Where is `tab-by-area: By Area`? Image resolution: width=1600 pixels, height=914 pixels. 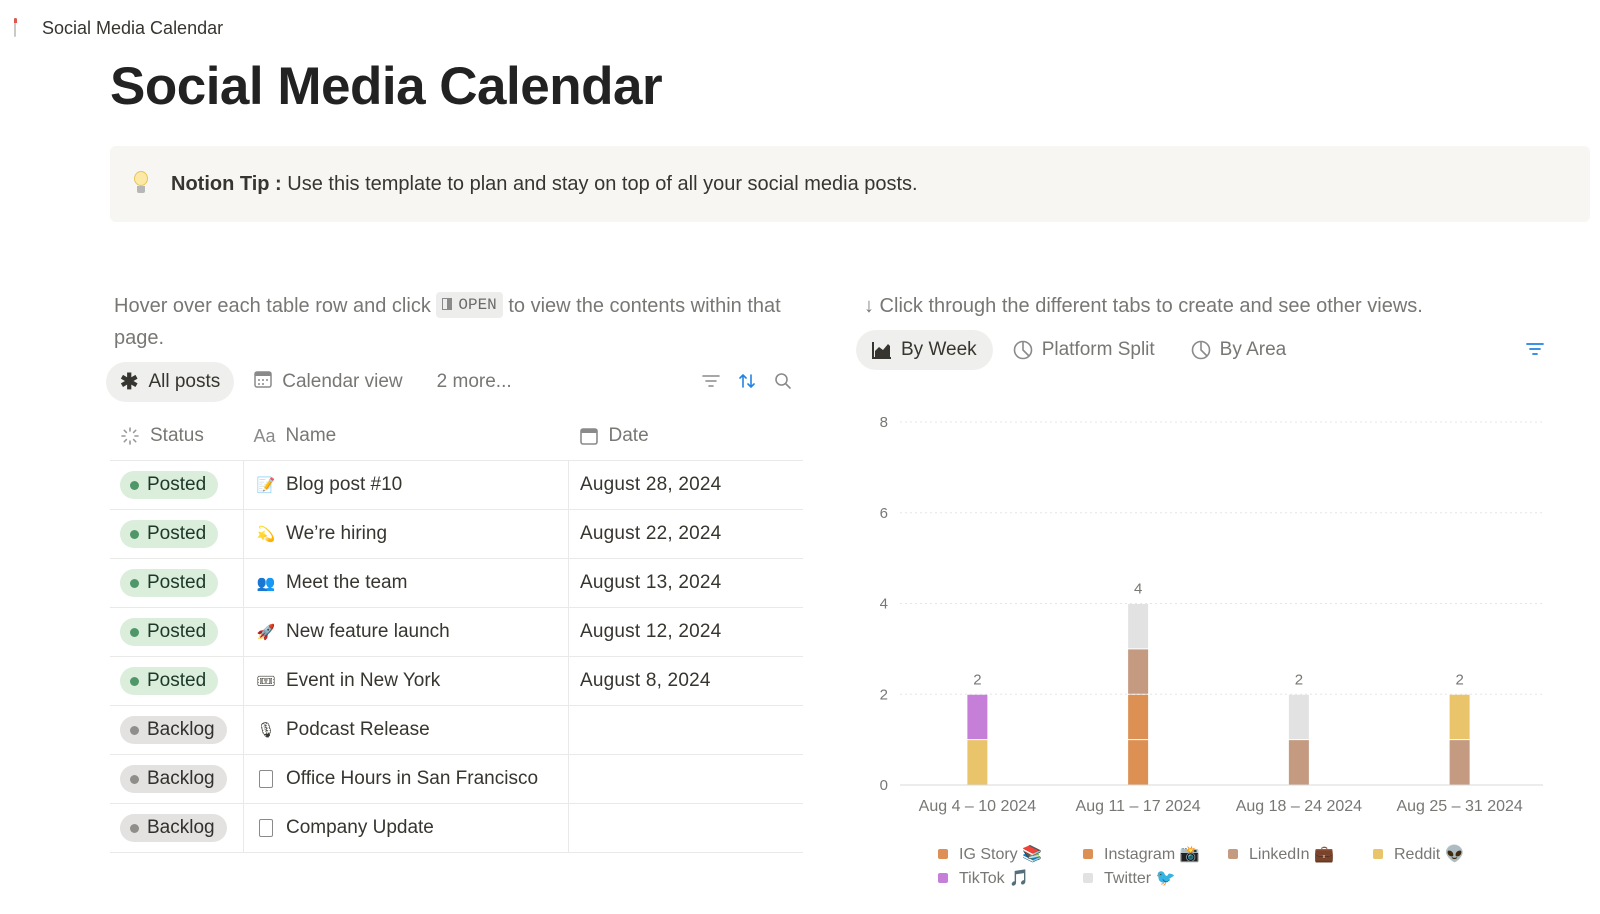 tab-by-area: By Area is located at coordinates (1239, 350).